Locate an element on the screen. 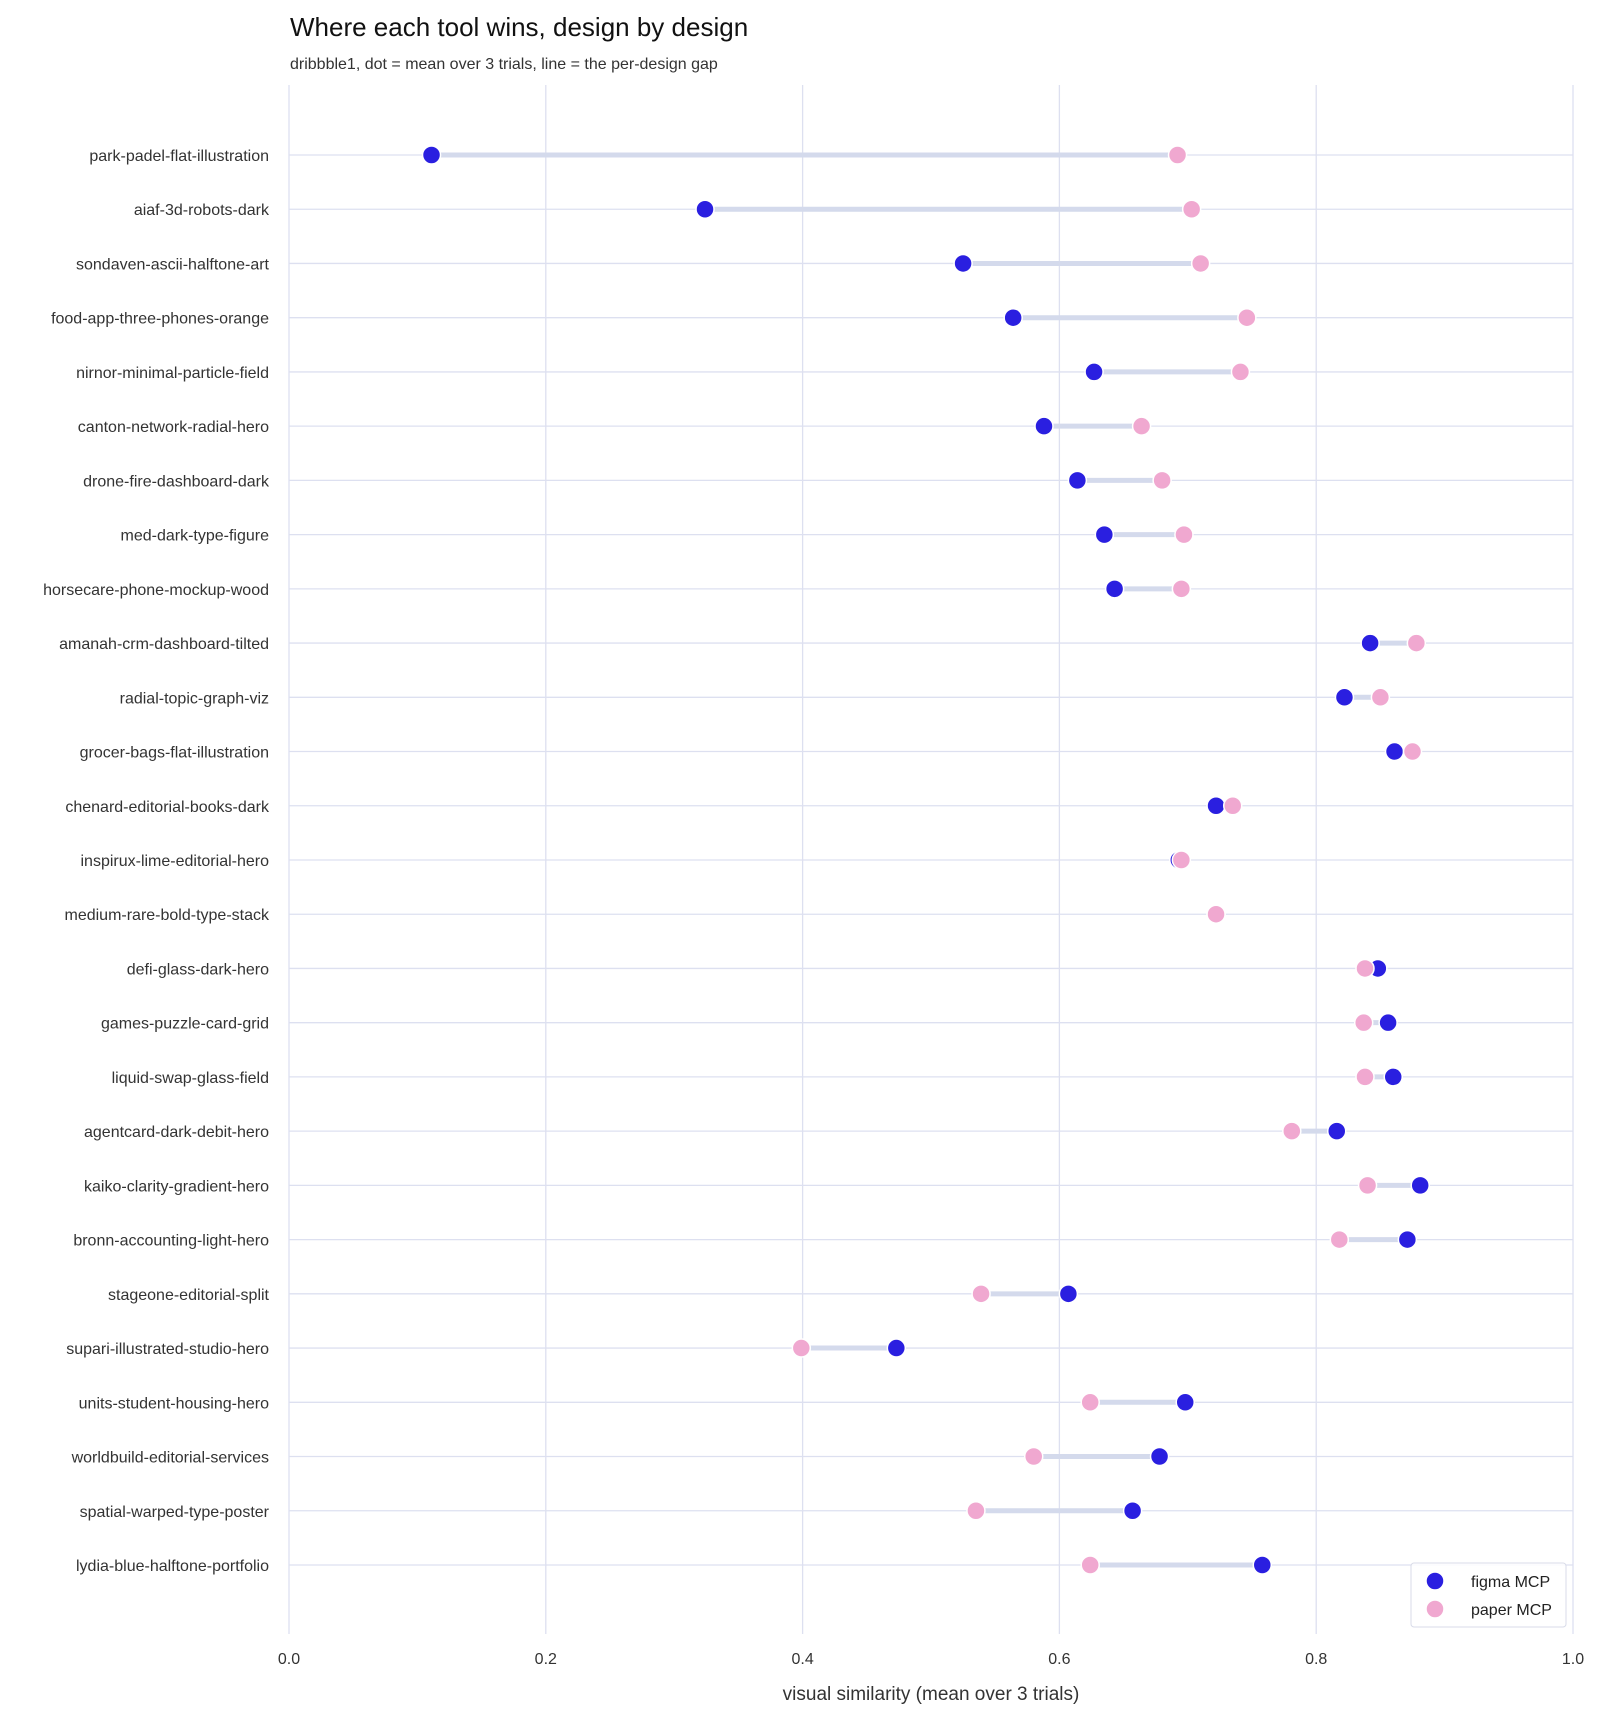 This screenshot has width=1600, height=1722. category-label: agentcard-dark-debit-hero is located at coordinates (176, 1132).